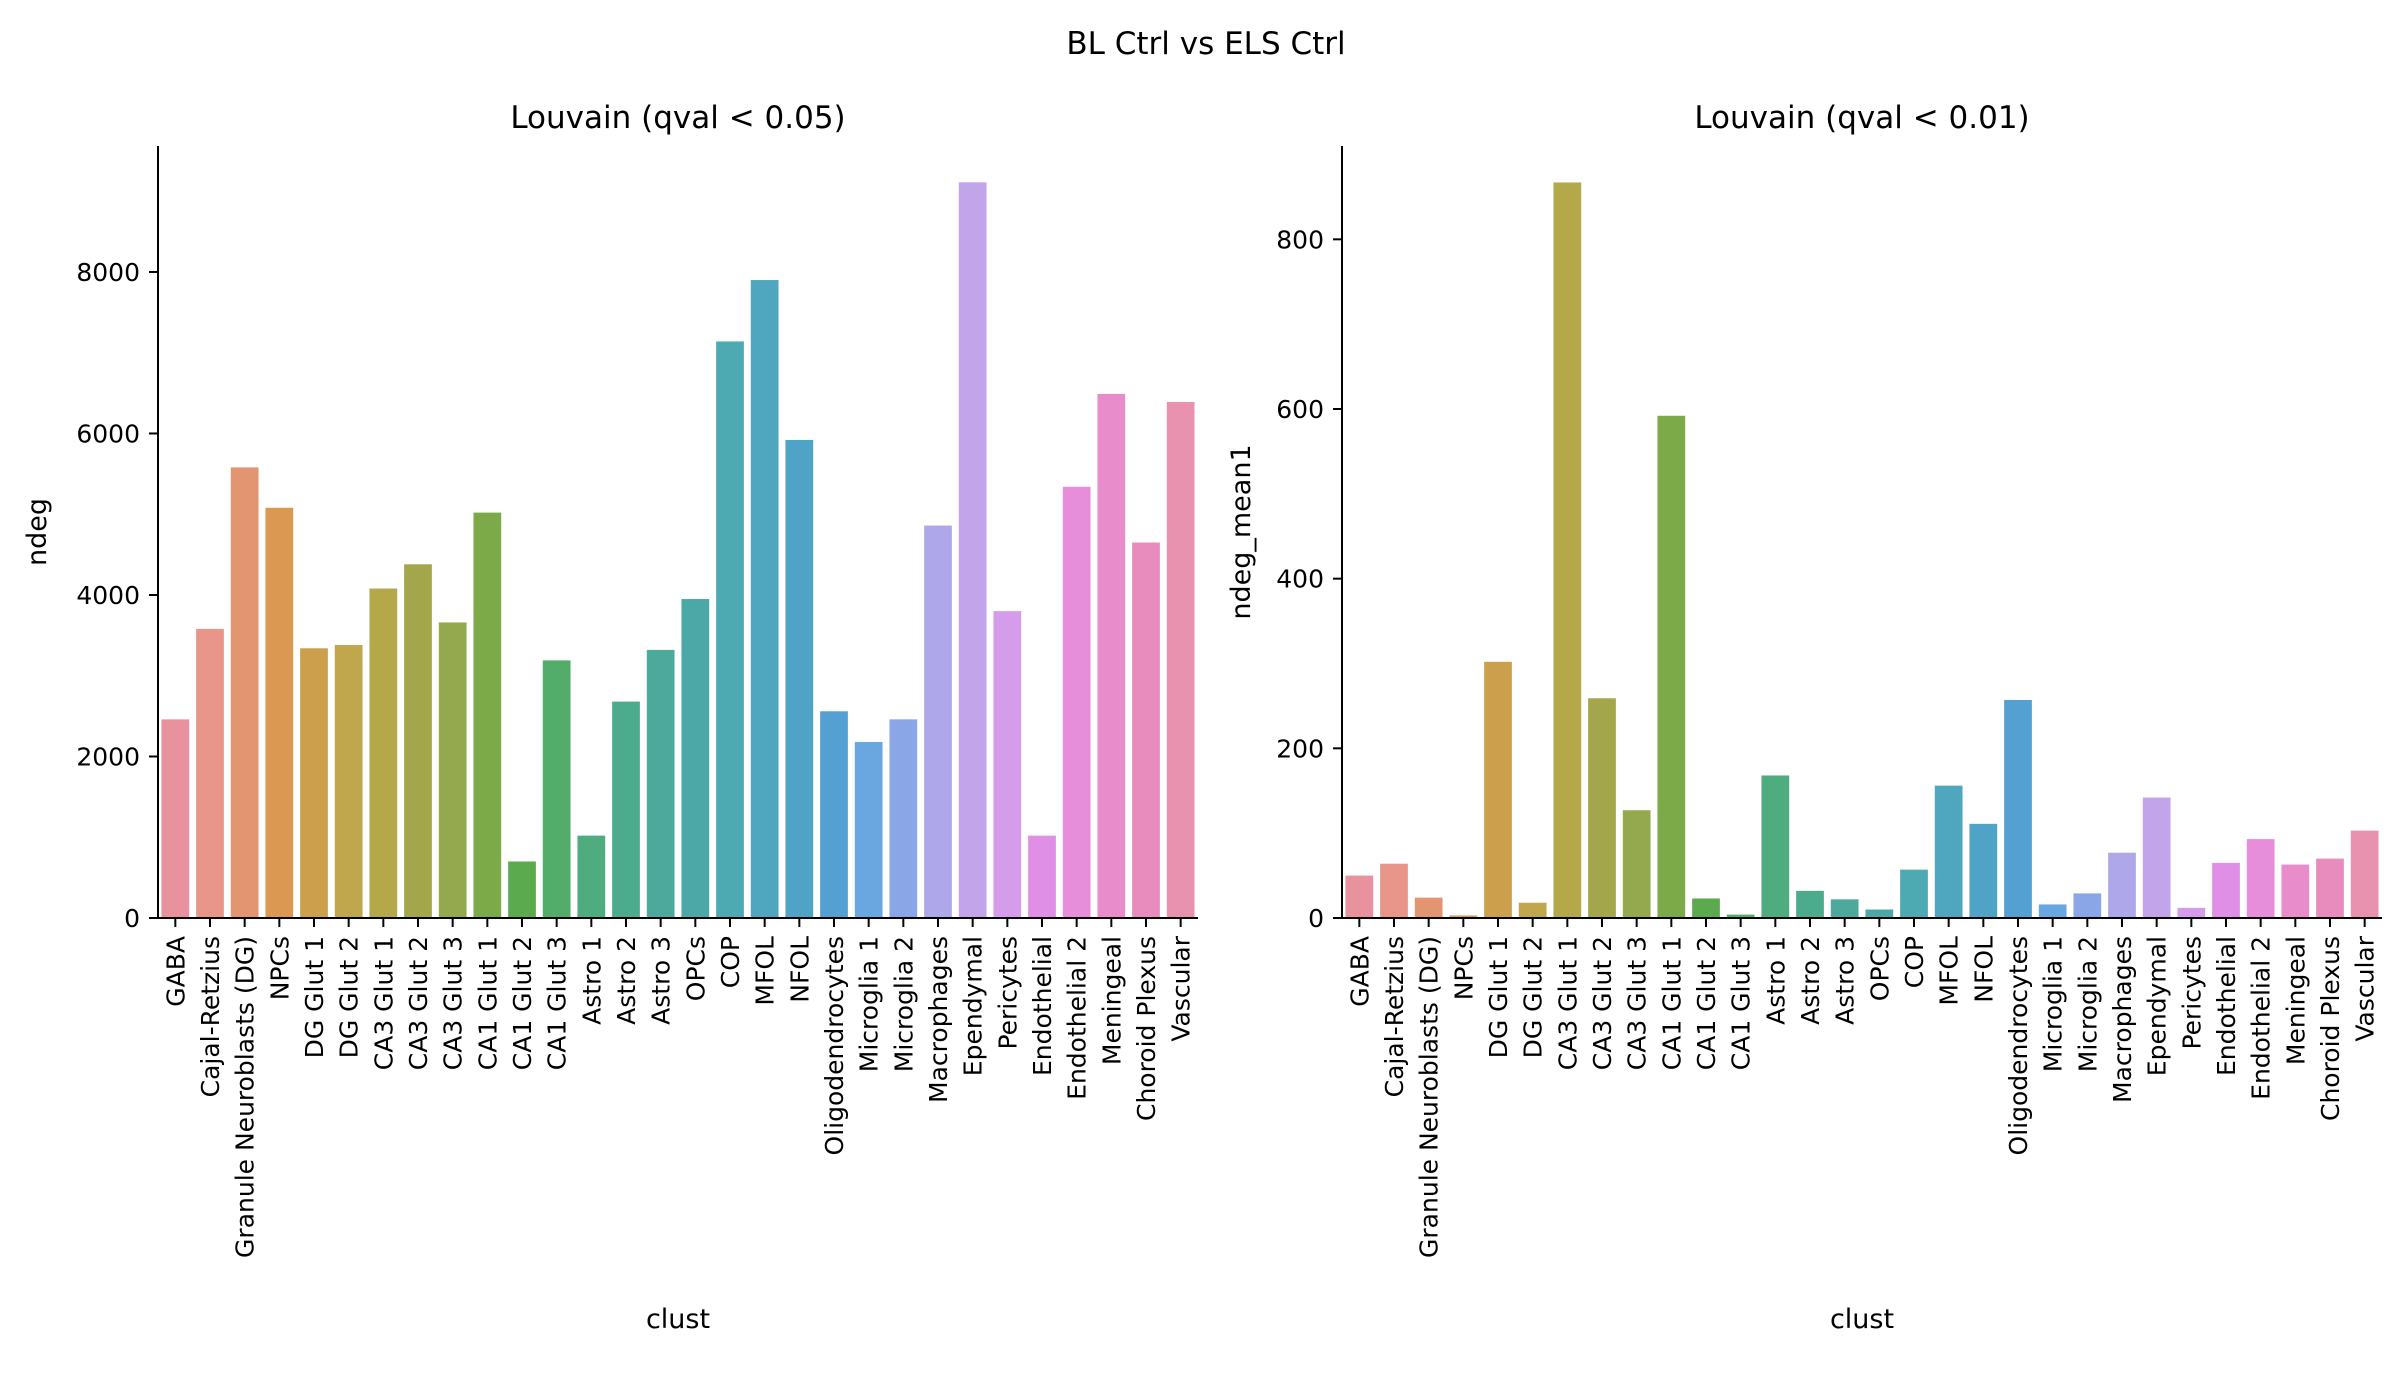  I want to click on y-tick-label: 600, so click(1300, 409).